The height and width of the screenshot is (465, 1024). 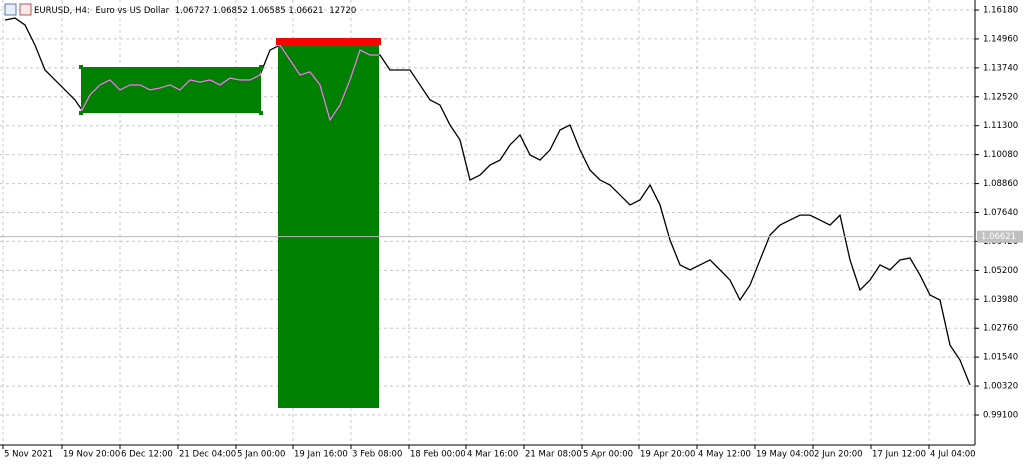 I want to click on y-tick-label: 1.16180, so click(x=1000, y=11).